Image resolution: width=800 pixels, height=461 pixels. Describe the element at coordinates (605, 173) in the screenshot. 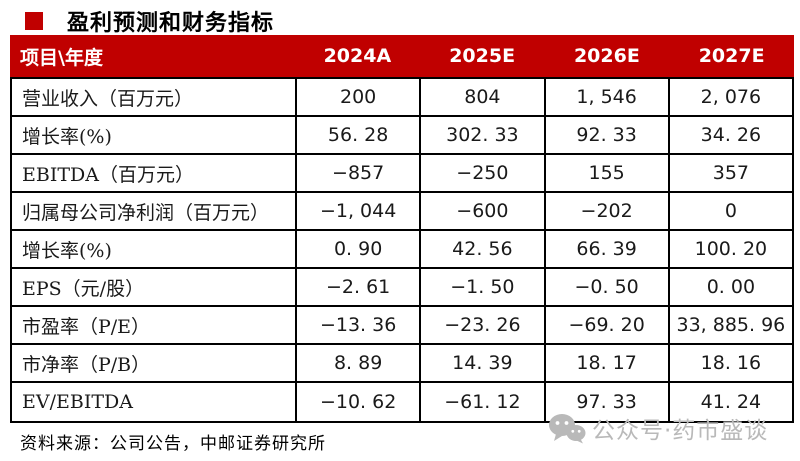

I see `cell-value: 155` at that location.